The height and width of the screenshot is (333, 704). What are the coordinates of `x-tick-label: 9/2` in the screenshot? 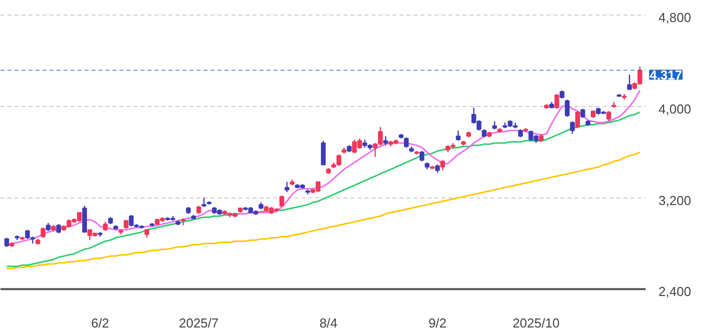 It's located at (437, 323).